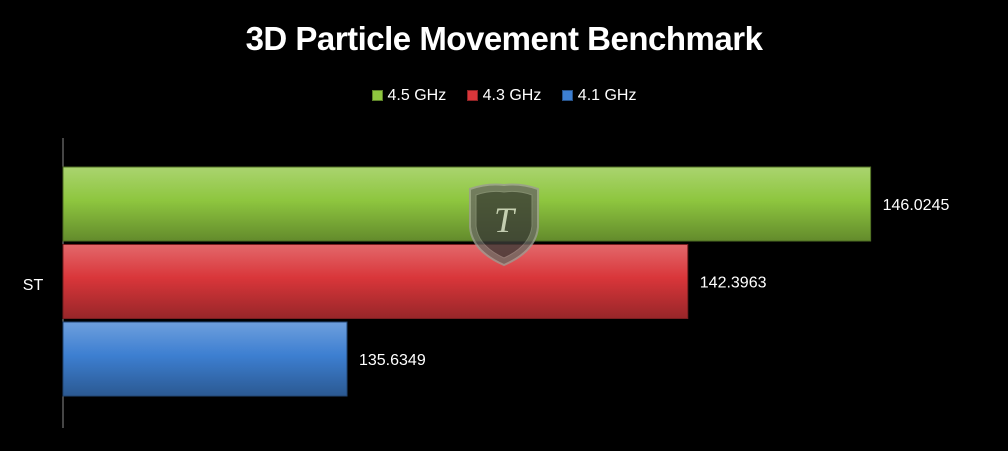  Describe the element at coordinates (733, 283) in the screenshot. I see `value-label-4-3-ghz: 142.3963` at that location.